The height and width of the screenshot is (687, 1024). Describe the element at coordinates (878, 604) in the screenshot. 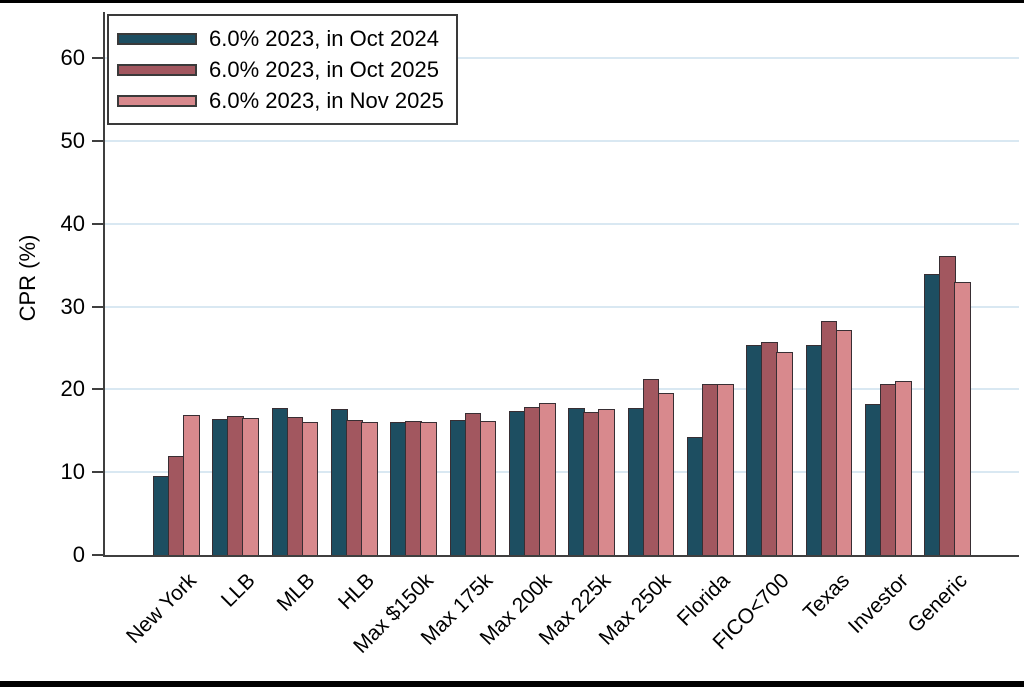

I see `x-category-label: Investor` at that location.